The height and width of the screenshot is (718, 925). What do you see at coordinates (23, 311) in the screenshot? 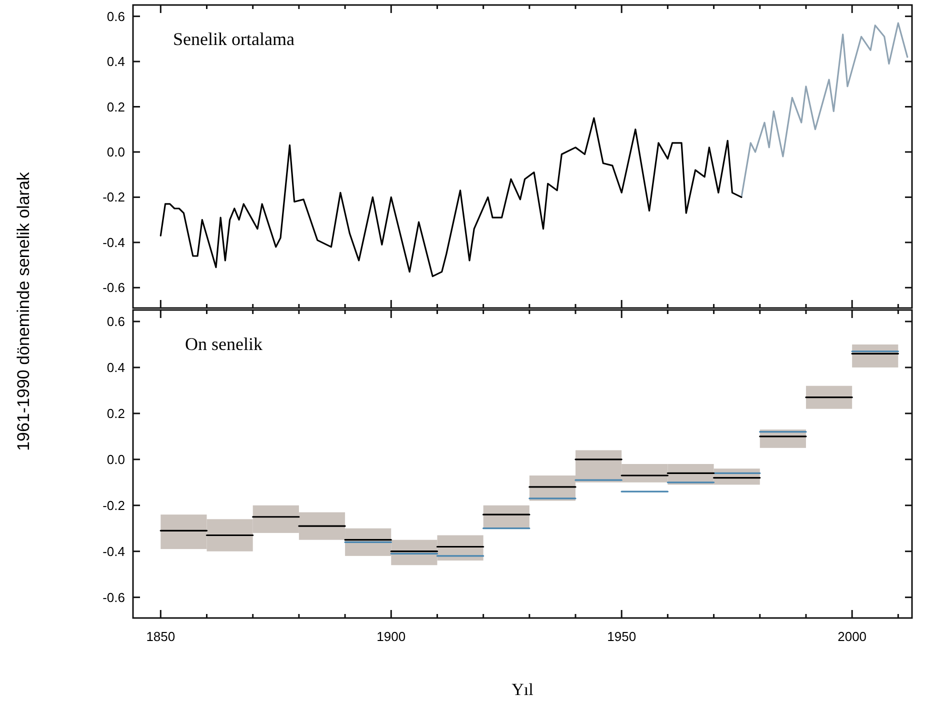
I see `y-axis-title: 1961-1990 döneminde senelik olarak` at bounding box center [23, 311].